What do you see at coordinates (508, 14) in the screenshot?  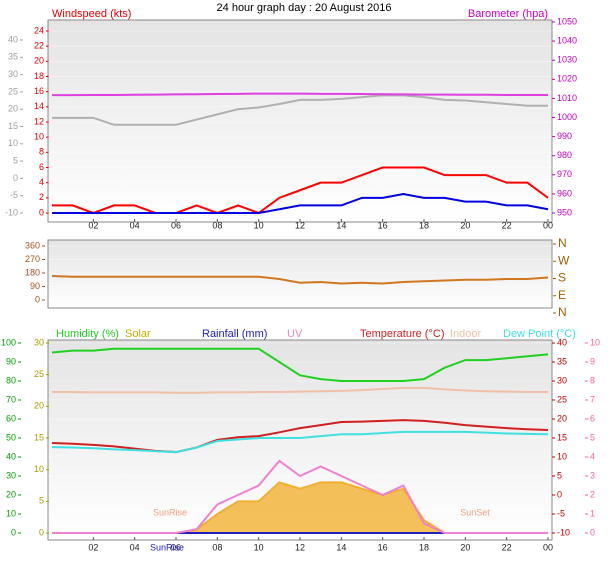 I see `axis-label: Barometer (hpa)` at bounding box center [508, 14].